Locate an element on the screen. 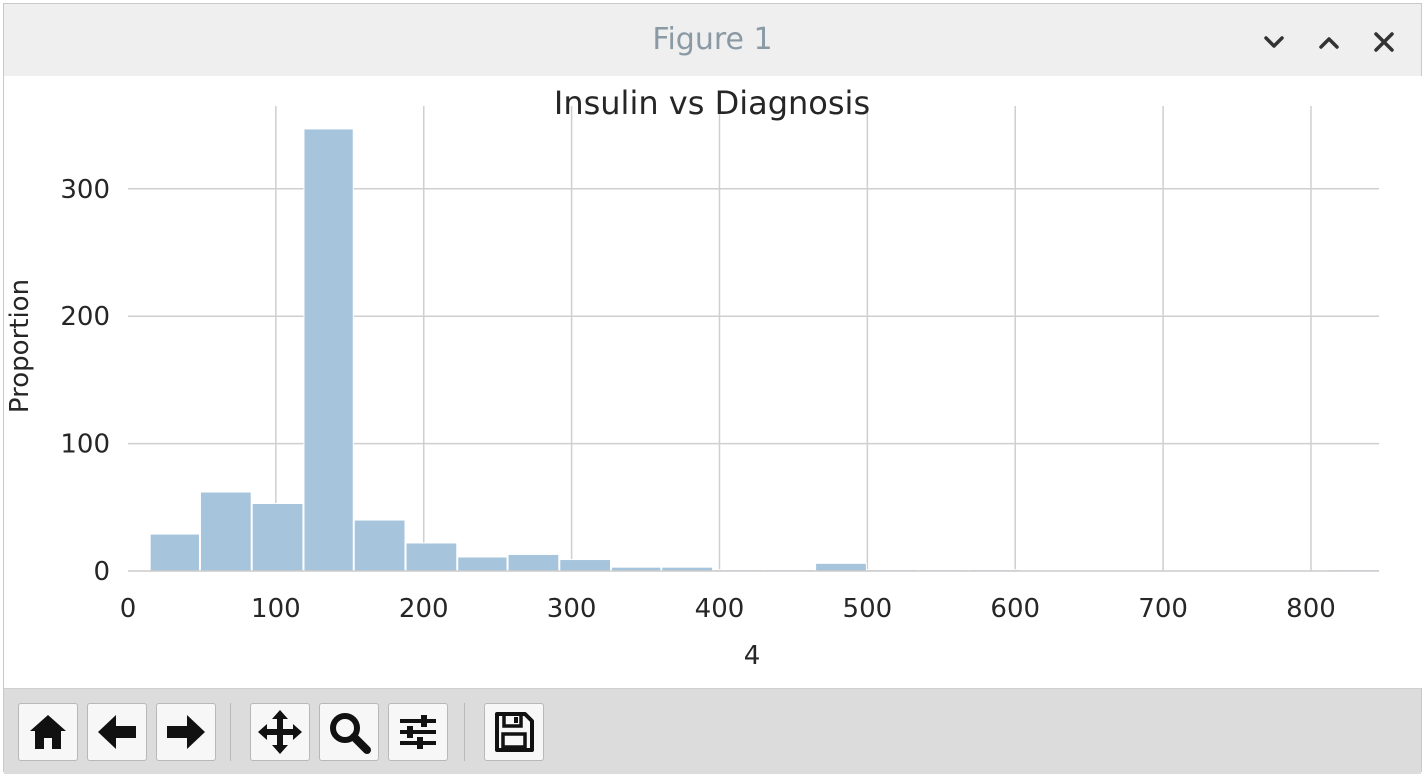  move-icon is located at coordinates (280, 732).